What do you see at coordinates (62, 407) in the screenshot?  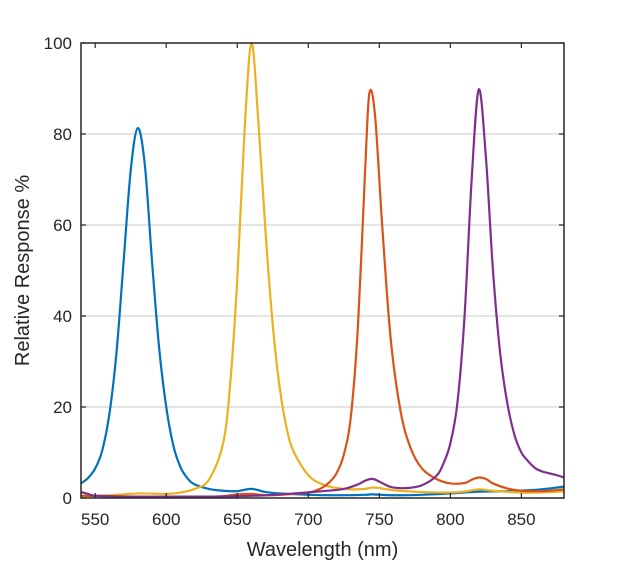 I see `y-tick-label-20: 20` at bounding box center [62, 407].